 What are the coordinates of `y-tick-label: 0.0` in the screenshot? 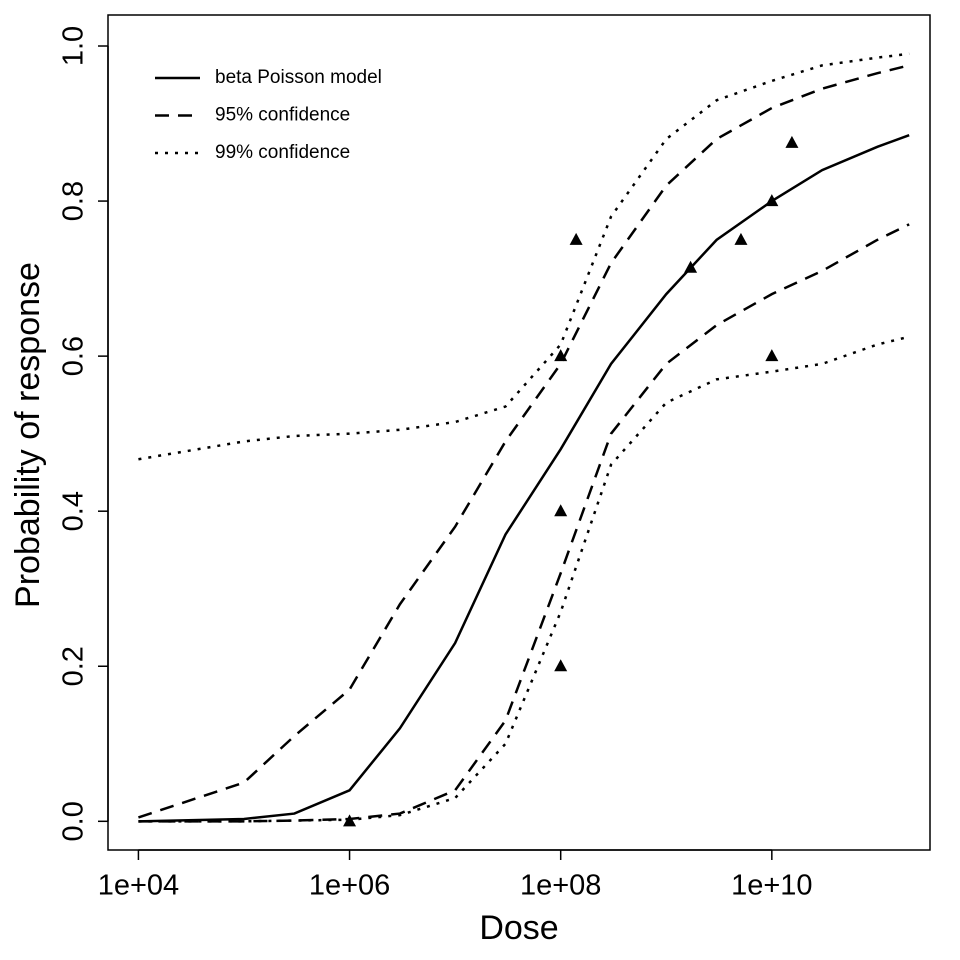 It's located at (74, 821).